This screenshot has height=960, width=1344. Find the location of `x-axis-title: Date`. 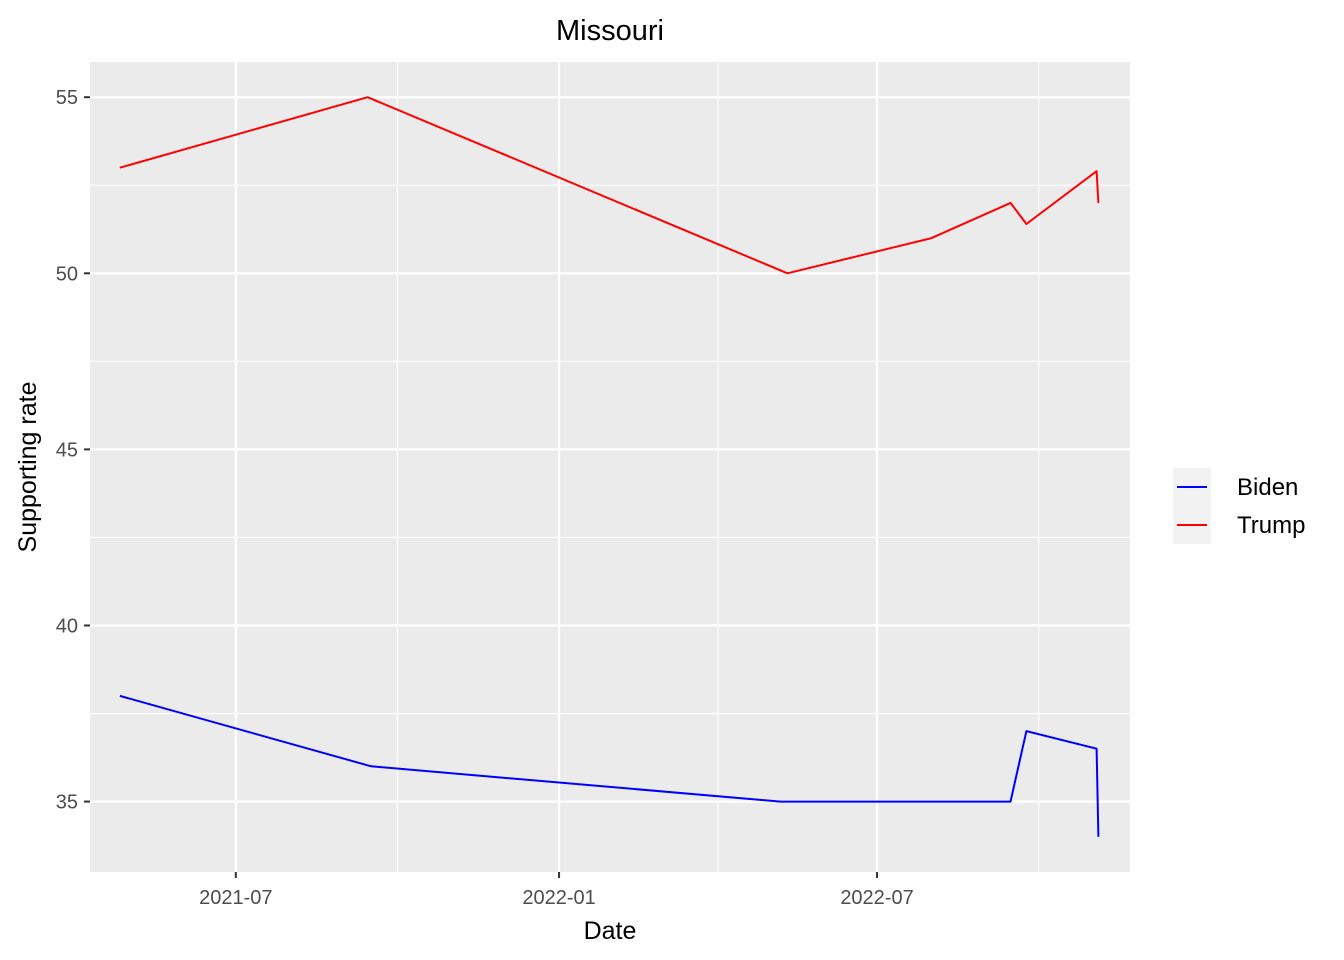

x-axis-title: Date is located at coordinates (610, 931).